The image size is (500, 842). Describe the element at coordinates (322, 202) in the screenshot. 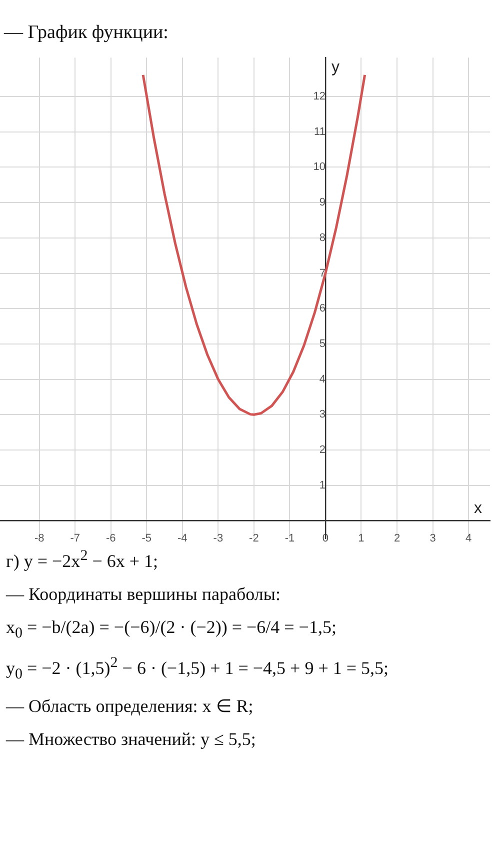

I see `y-tick-label: 9` at that location.